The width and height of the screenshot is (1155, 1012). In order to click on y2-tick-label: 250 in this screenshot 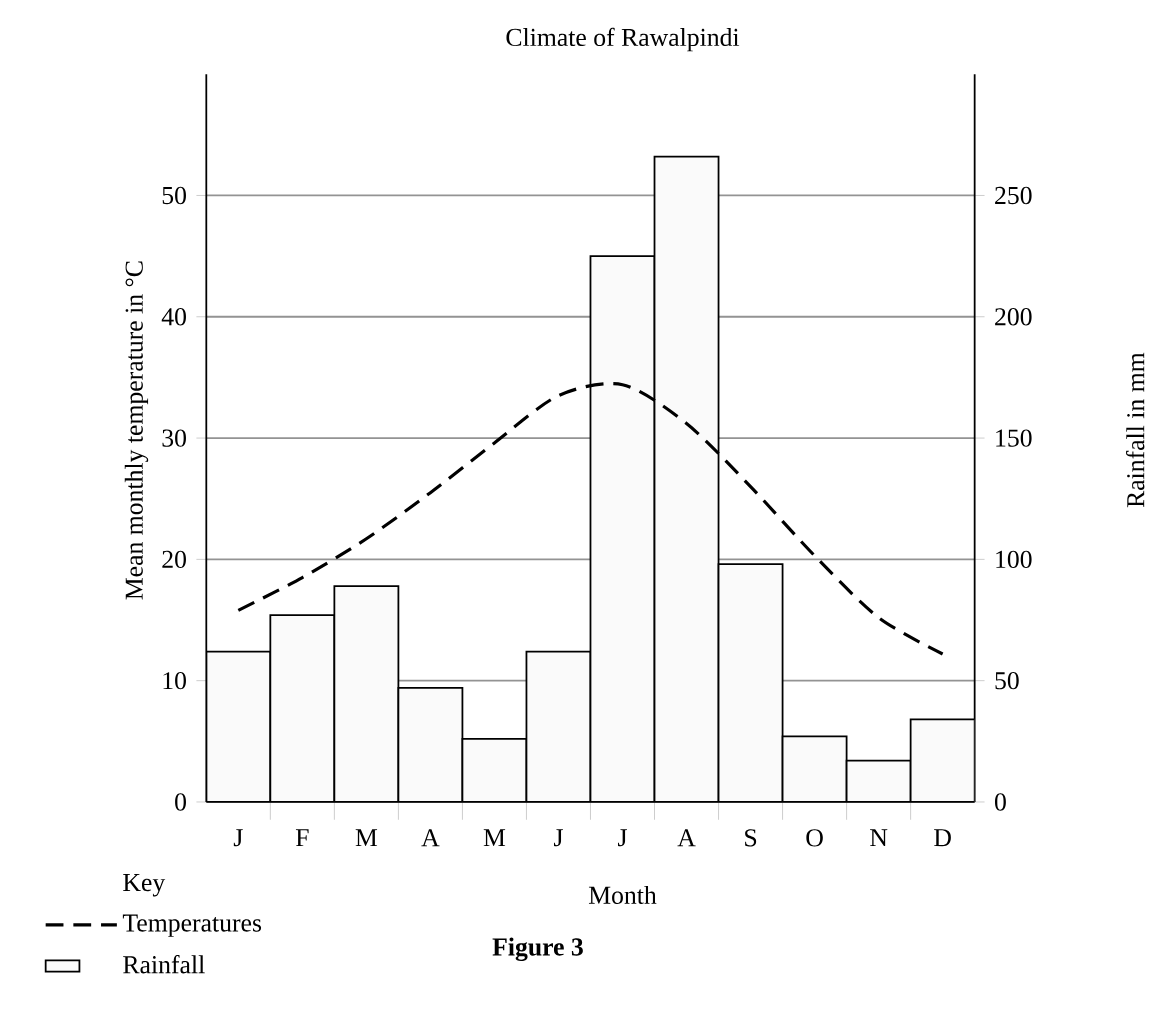, I will do `click(1013, 195)`.